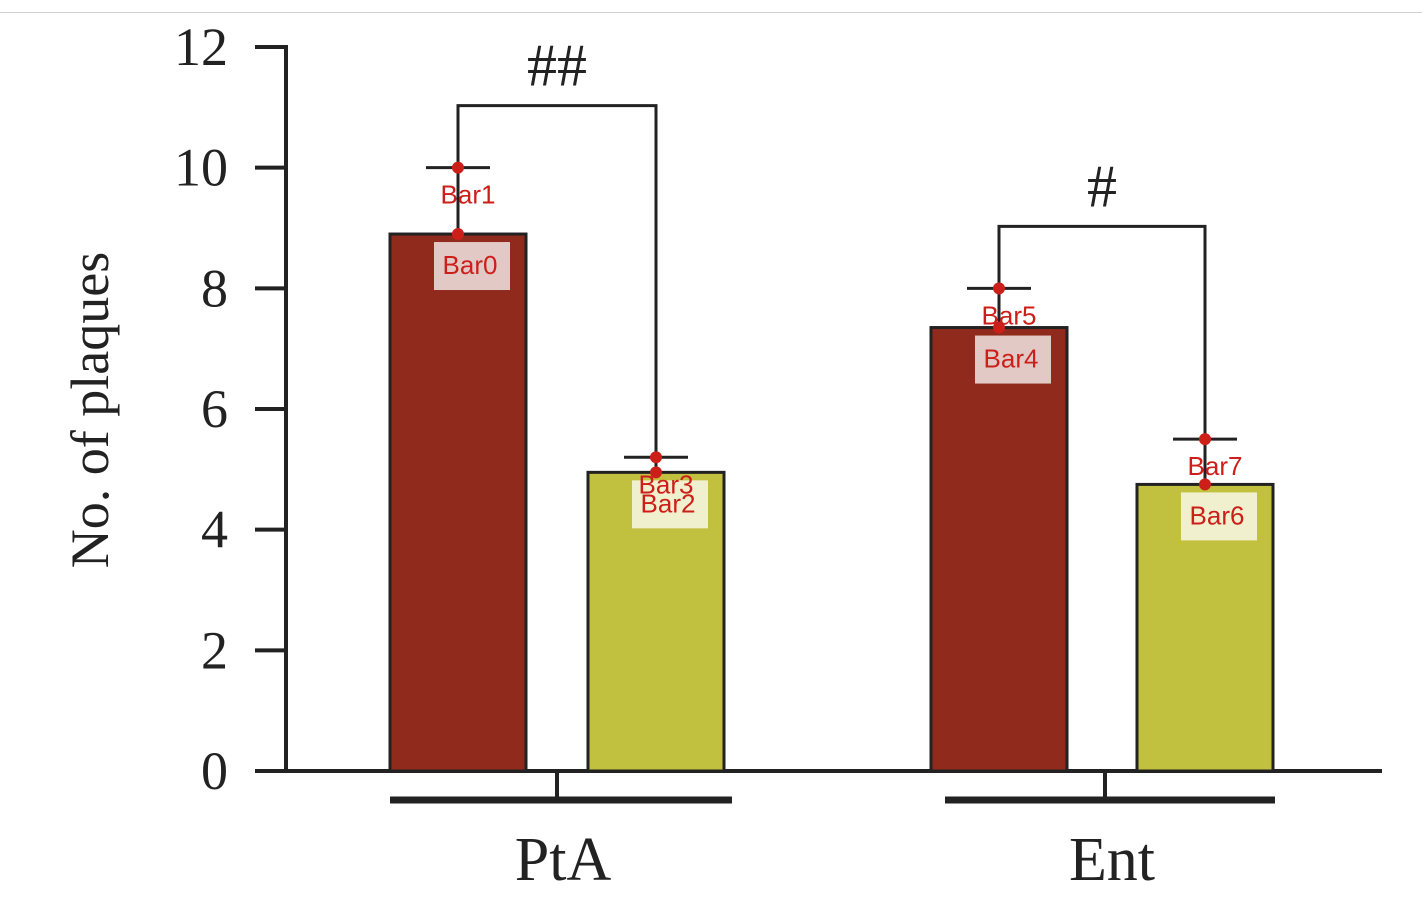 Image resolution: width=1422 pixels, height=910 pixels. What do you see at coordinates (1215, 466) in the screenshot?
I see `error-label: Bar7` at bounding box center [1215, 466].